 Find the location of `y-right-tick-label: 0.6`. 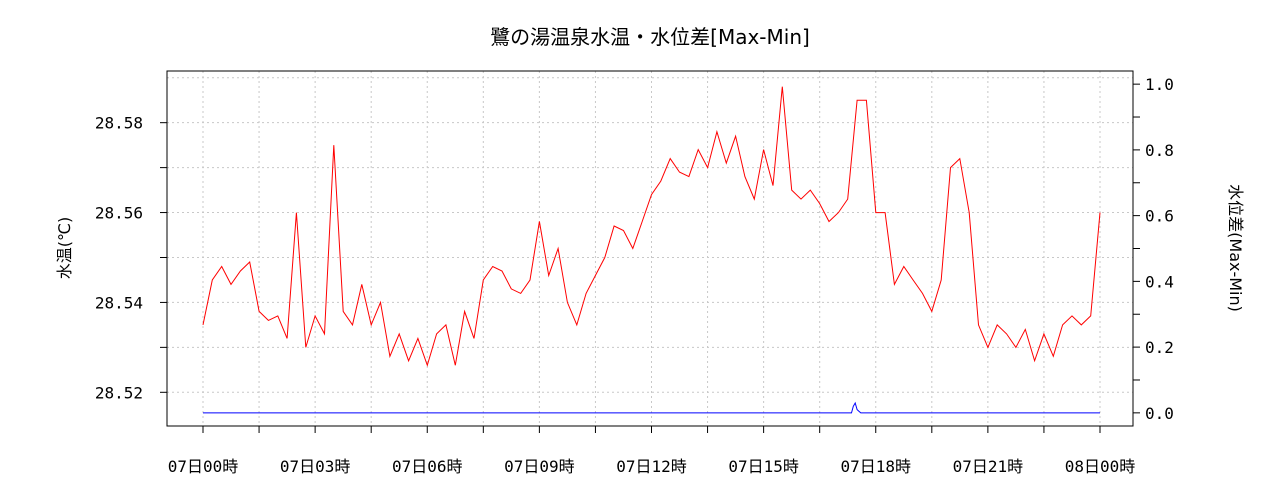

y-right-tick-label: 0.6 is located at coordinates (1159, 216).